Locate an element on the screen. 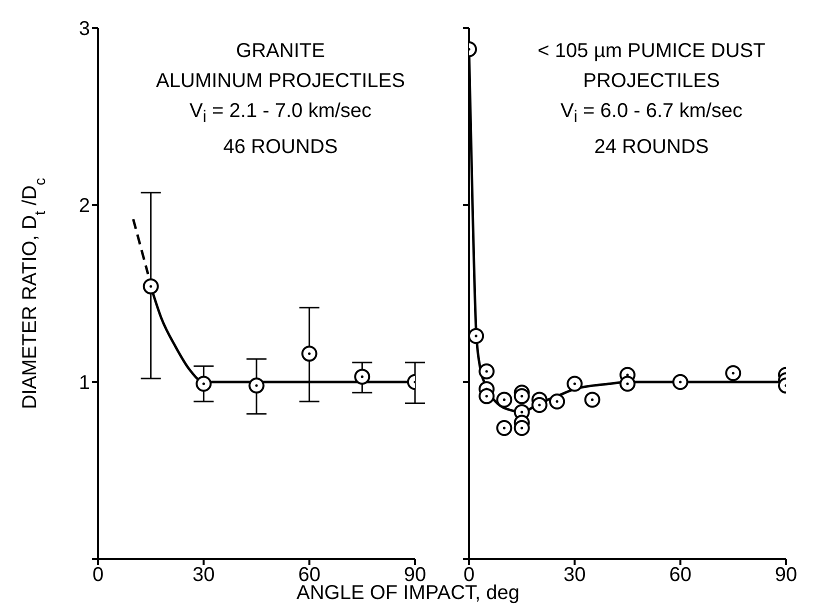 The image size is (816, 616). annotation: PROJECTILES is located at coordinates (651, 81).